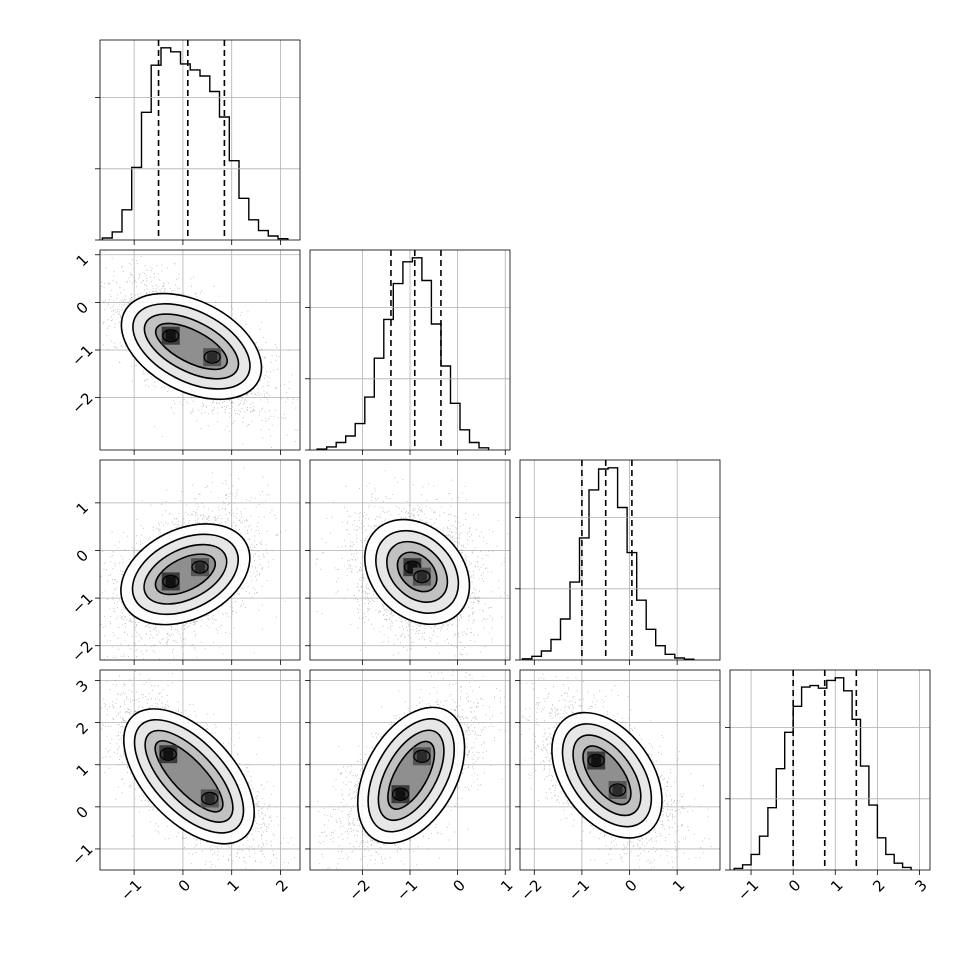  What do you see at coordinates (82, 728) in the screenshot?
I see `y-tick-label: 2` at bounding box center [82, 728].